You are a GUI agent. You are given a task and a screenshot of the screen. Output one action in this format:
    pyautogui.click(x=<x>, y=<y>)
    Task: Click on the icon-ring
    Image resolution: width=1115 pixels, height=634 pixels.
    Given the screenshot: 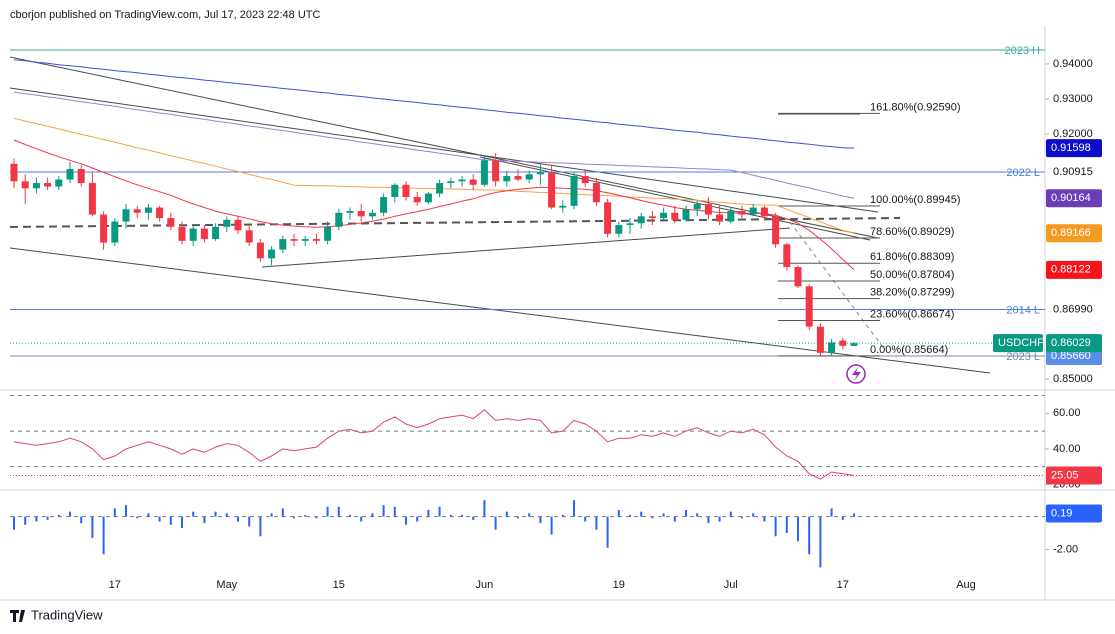 What is the action you would take?
    pyautogui.click(x=856, y=374)
    